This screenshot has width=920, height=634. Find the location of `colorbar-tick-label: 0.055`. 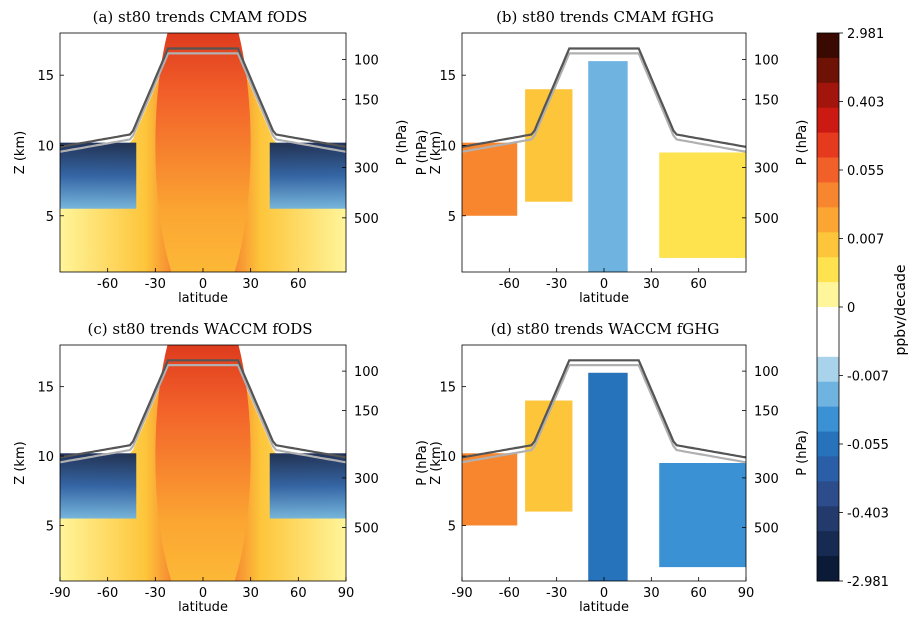

colorbar-tick-label: 0.055 is located at coordinates (865, 171).